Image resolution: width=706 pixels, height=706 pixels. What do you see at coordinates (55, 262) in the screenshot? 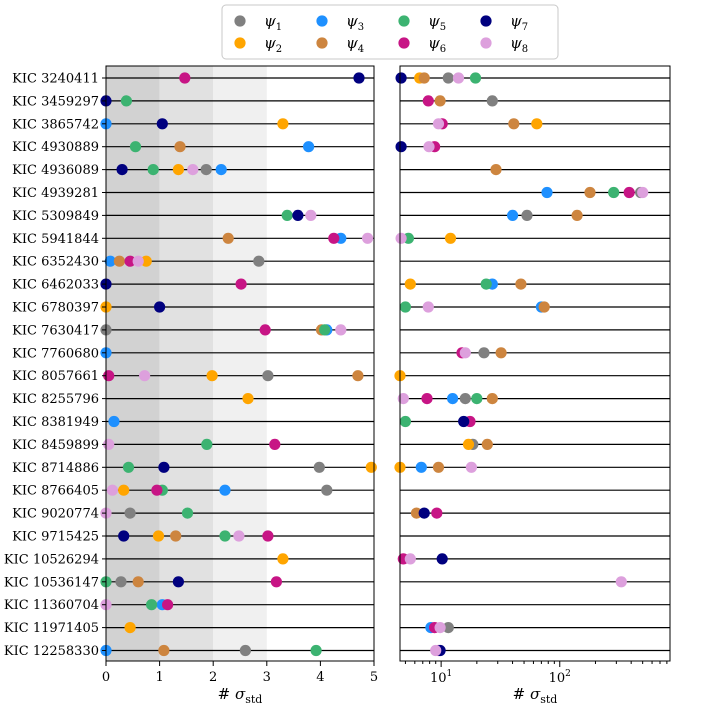
I see `y-tick-label: KIC 6352430` at bounding box center [55, 262].